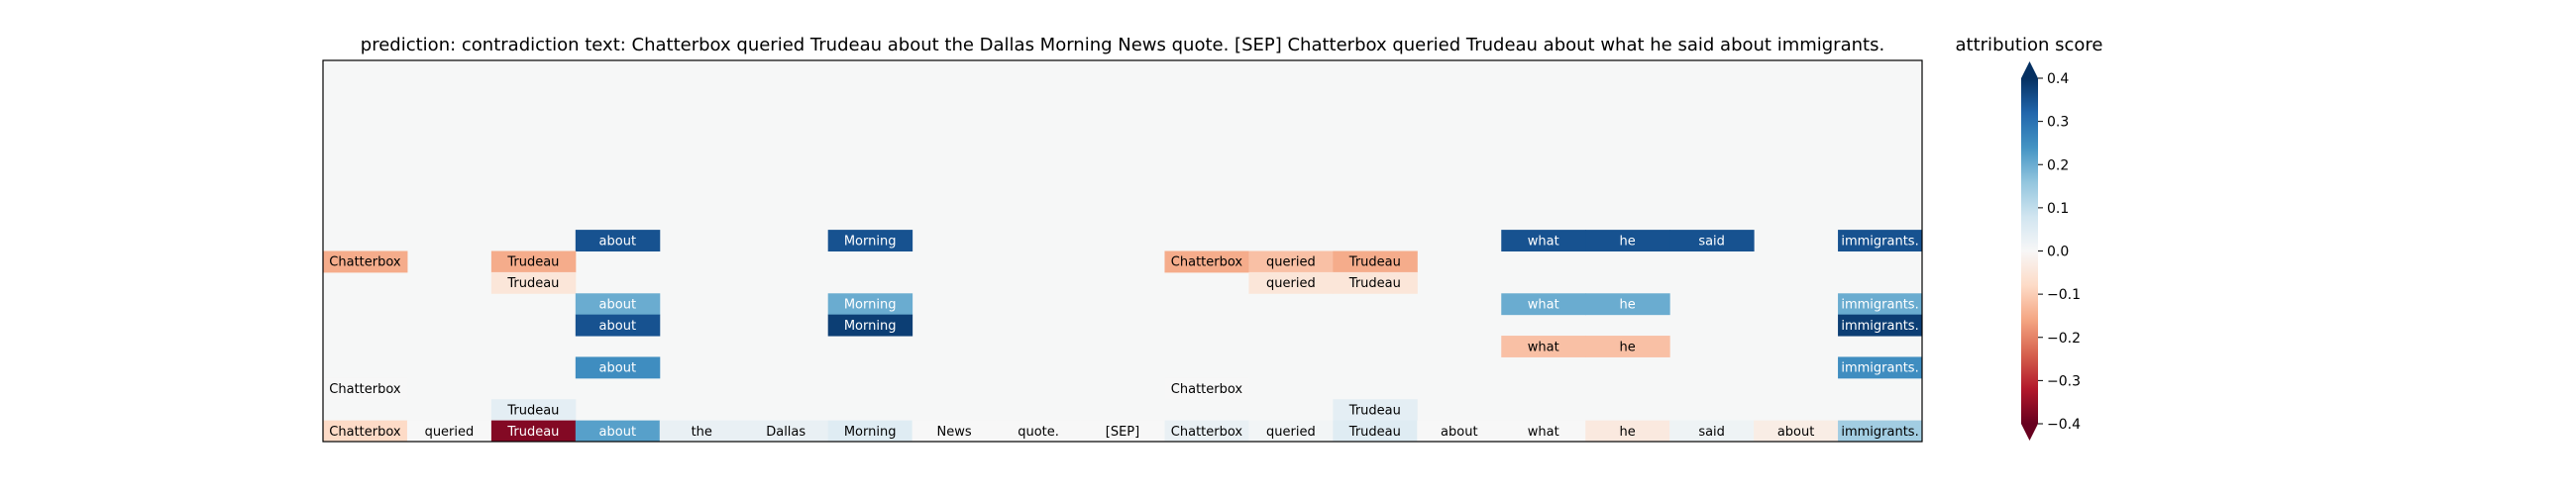 This screenshot has height=499, width=2576. I want to click on colorbar-tick-label: 0.4, so click(2058, 79).